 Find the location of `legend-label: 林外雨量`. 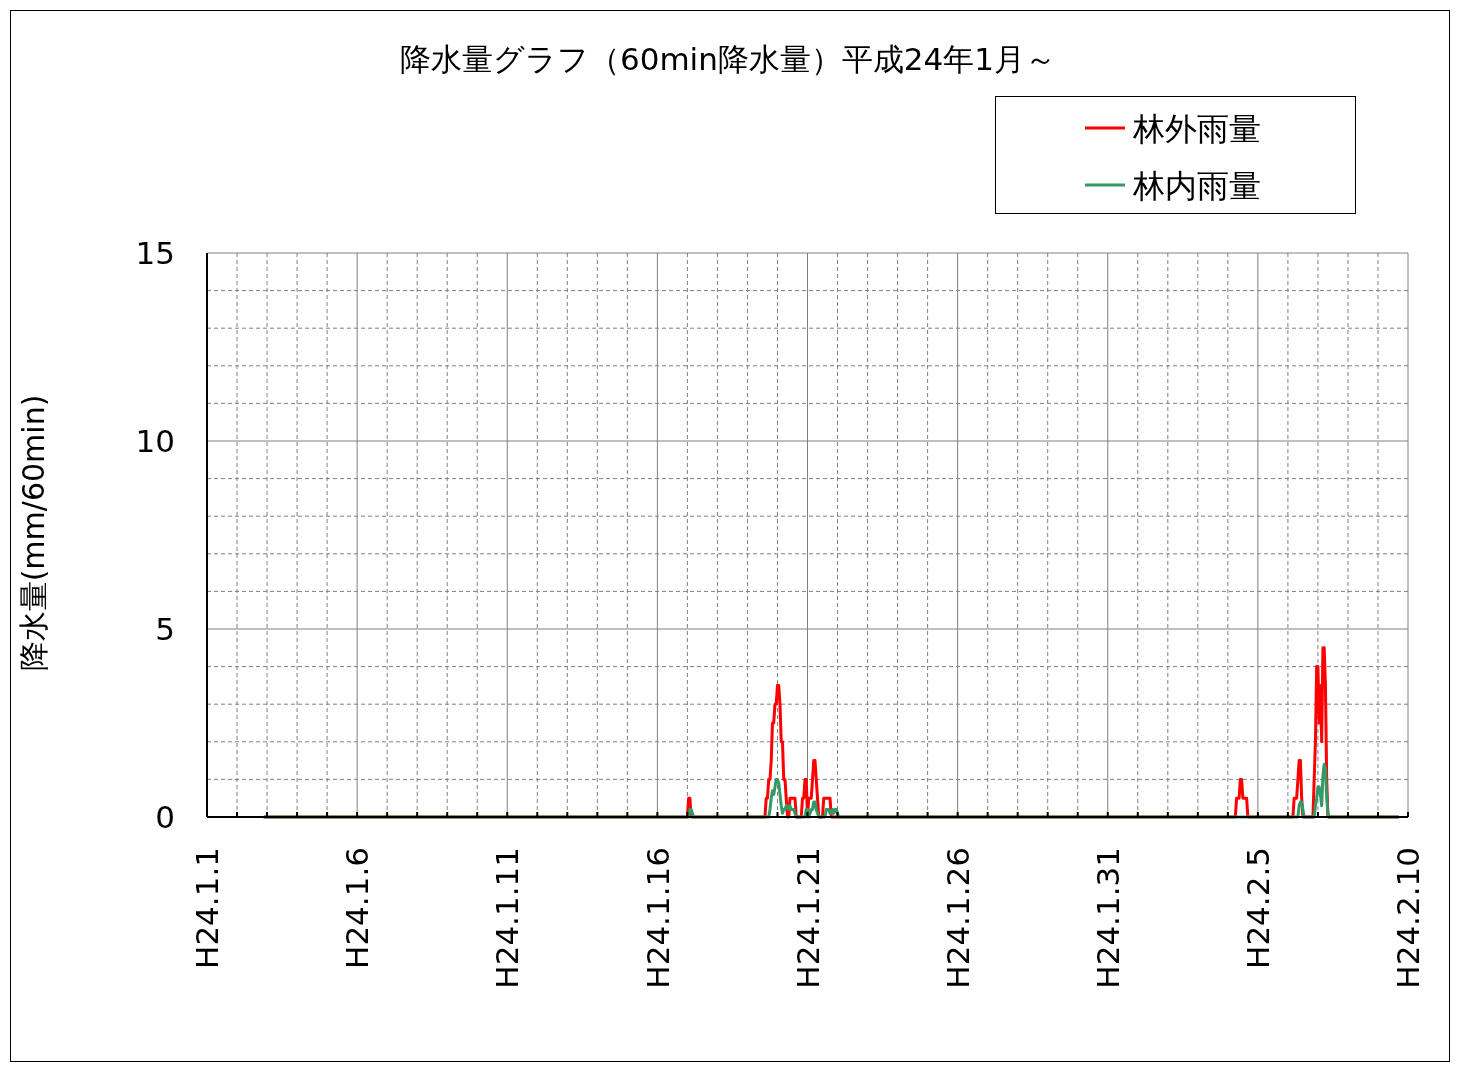

legend-label: 林外雨量 is located at coordinates (1196, 128).